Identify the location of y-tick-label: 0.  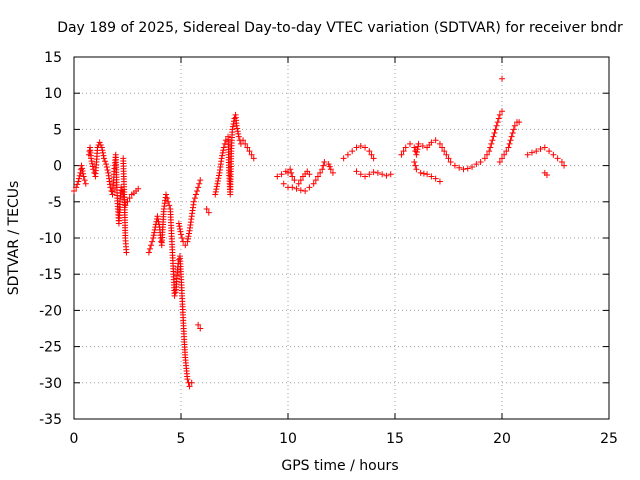
(57, 167).